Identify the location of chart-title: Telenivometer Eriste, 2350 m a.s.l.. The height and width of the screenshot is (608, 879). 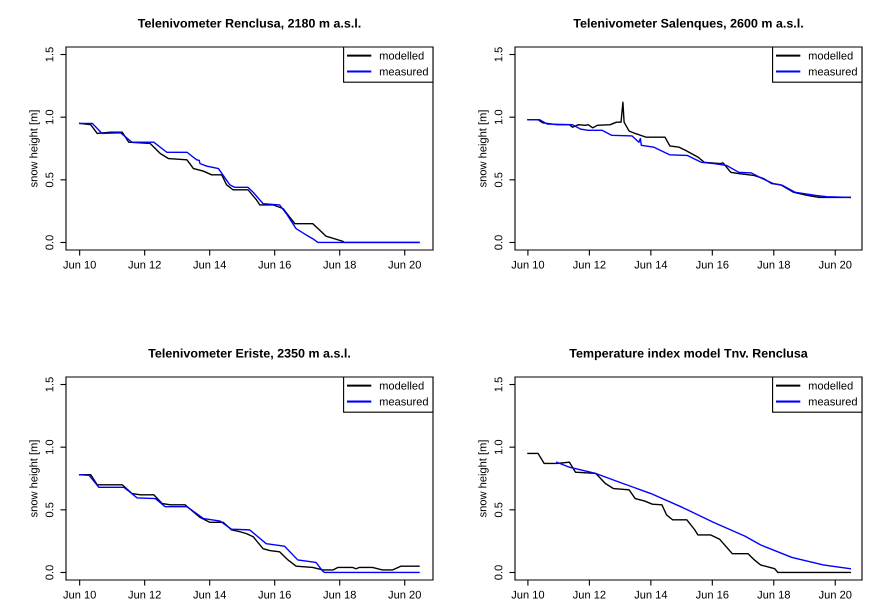
(249, 354).